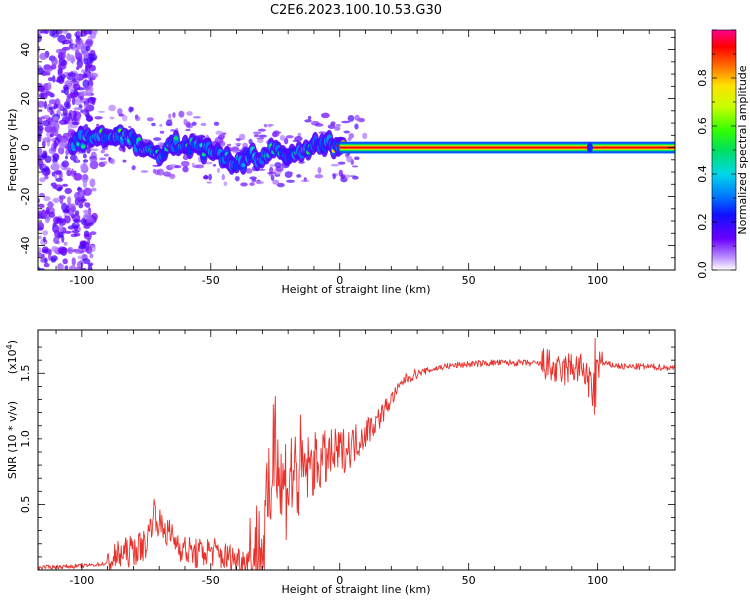 The height and width of the screenshot is (600, 750). Describe the element at coordinates (25, 246) in the screenshot. I see `y-tick-label: -40` at that location.